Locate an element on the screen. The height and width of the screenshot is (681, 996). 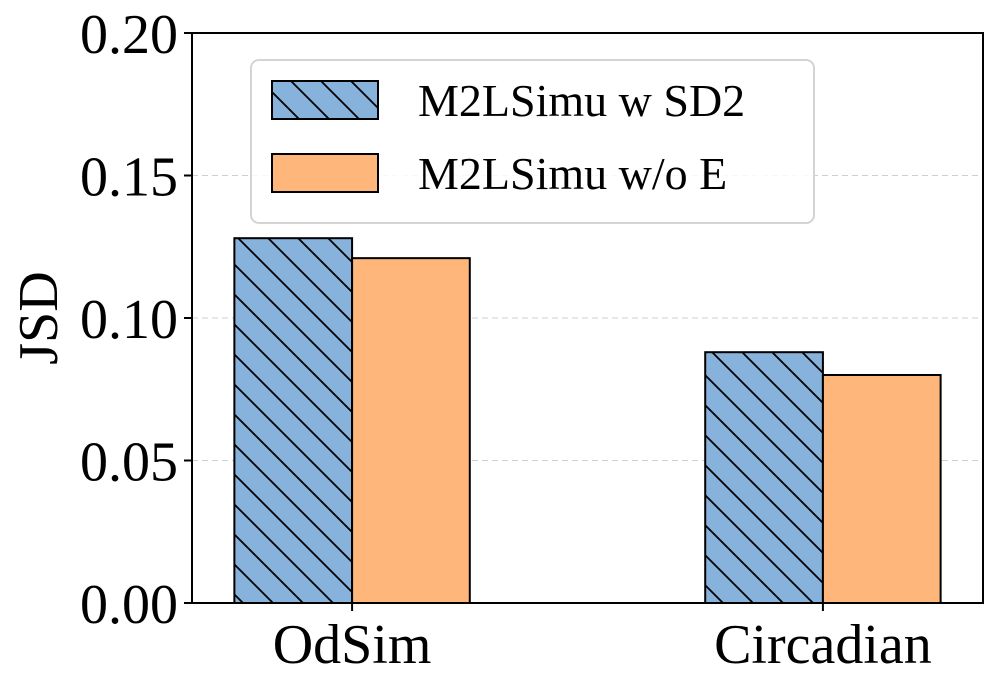
legend-box is located at coordinates (532, 141).